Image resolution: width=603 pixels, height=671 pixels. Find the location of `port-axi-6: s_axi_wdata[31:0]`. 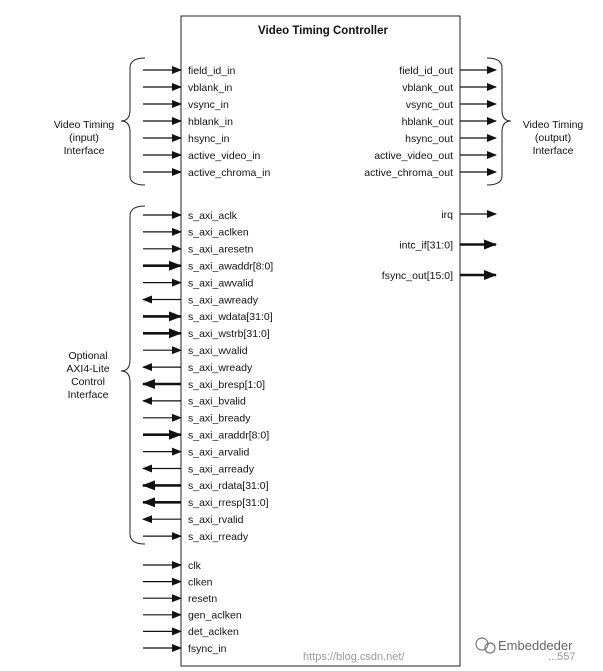

port-axi-6: s_axi_wdata[31:0] is located at coordinates (208, 317).